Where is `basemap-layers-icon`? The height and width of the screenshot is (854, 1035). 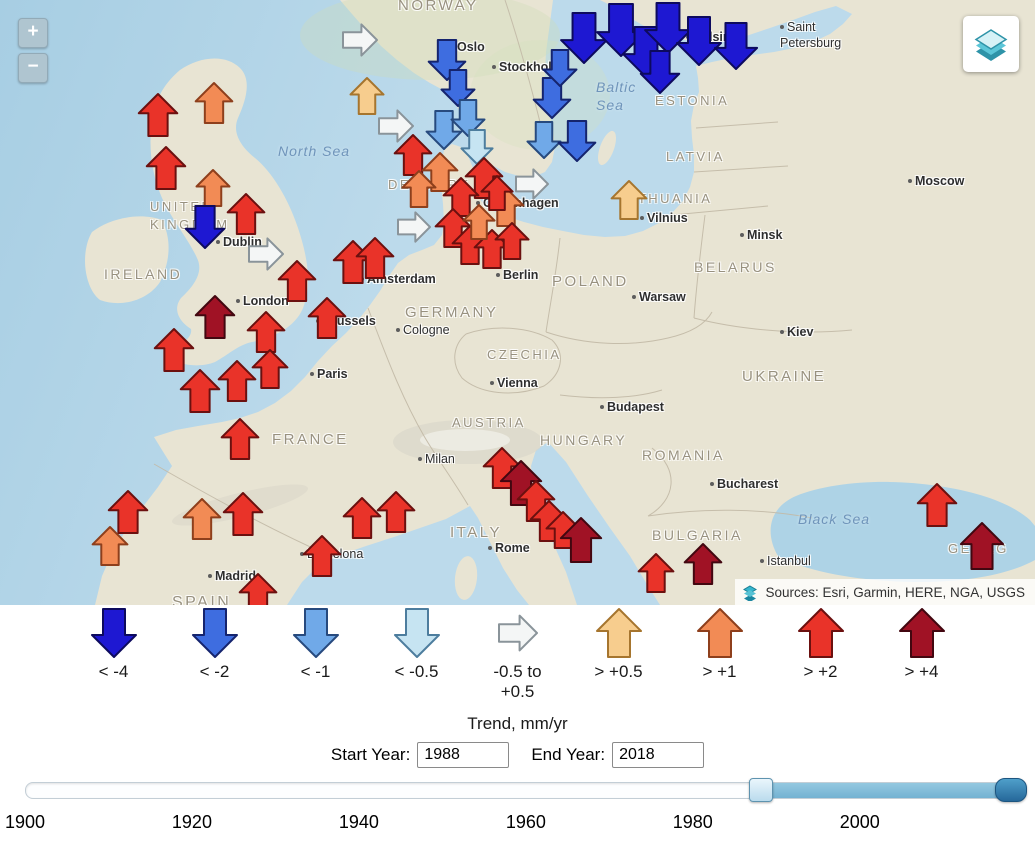
basemap-layers-icon is located at coordinates (991, 45).